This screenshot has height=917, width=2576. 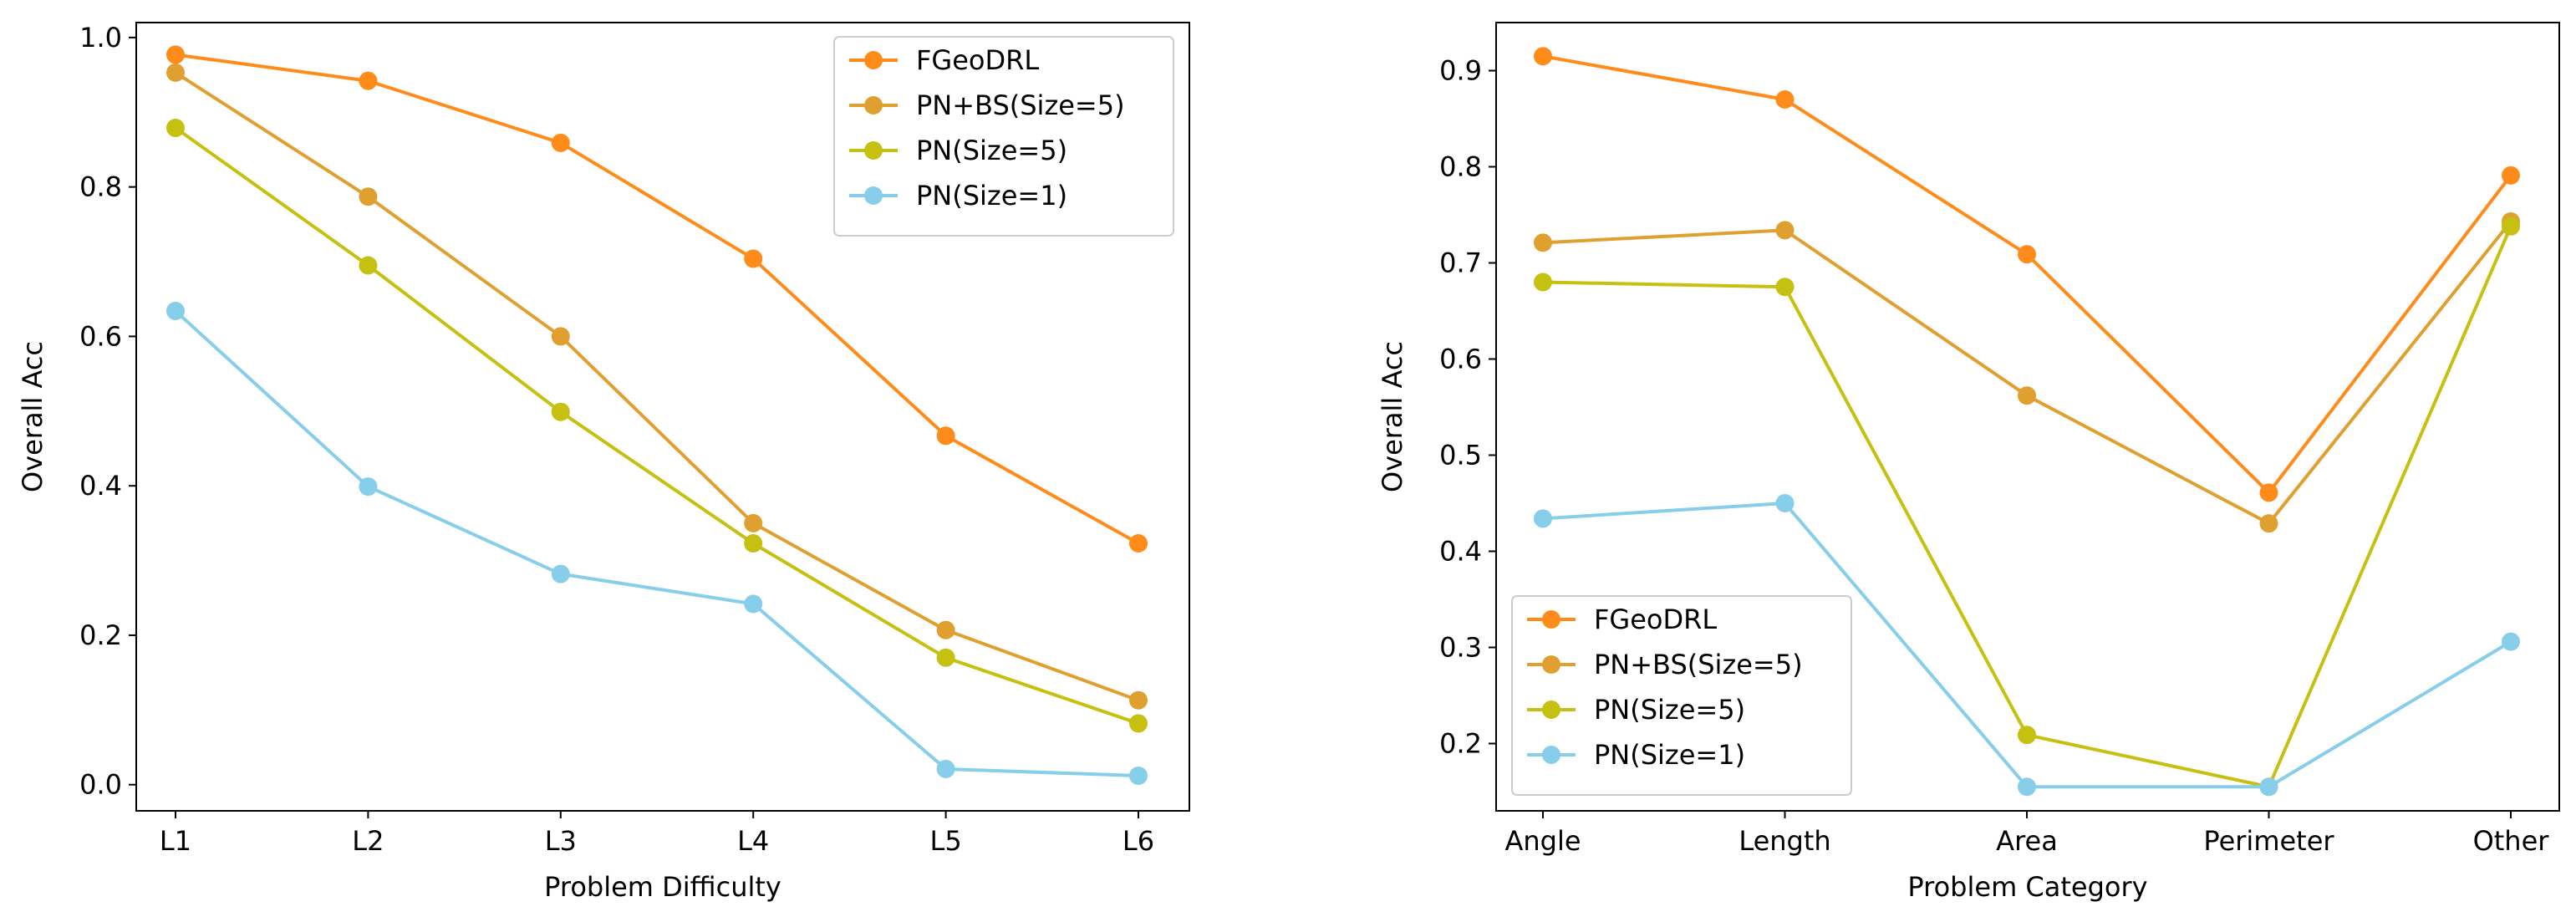 What do you see at coordinates (753, 841) in the screenshot?
I see `x-tick-label: L4` at bounding box center [753, 841].